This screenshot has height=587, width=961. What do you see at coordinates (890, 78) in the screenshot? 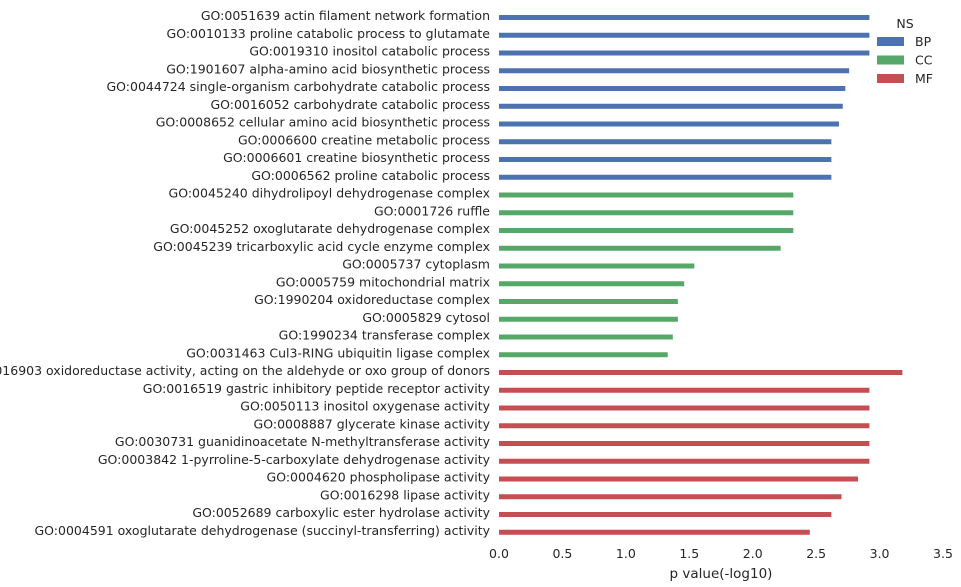
I see `legend-swatch-mf` at bounding box center [890, 78].